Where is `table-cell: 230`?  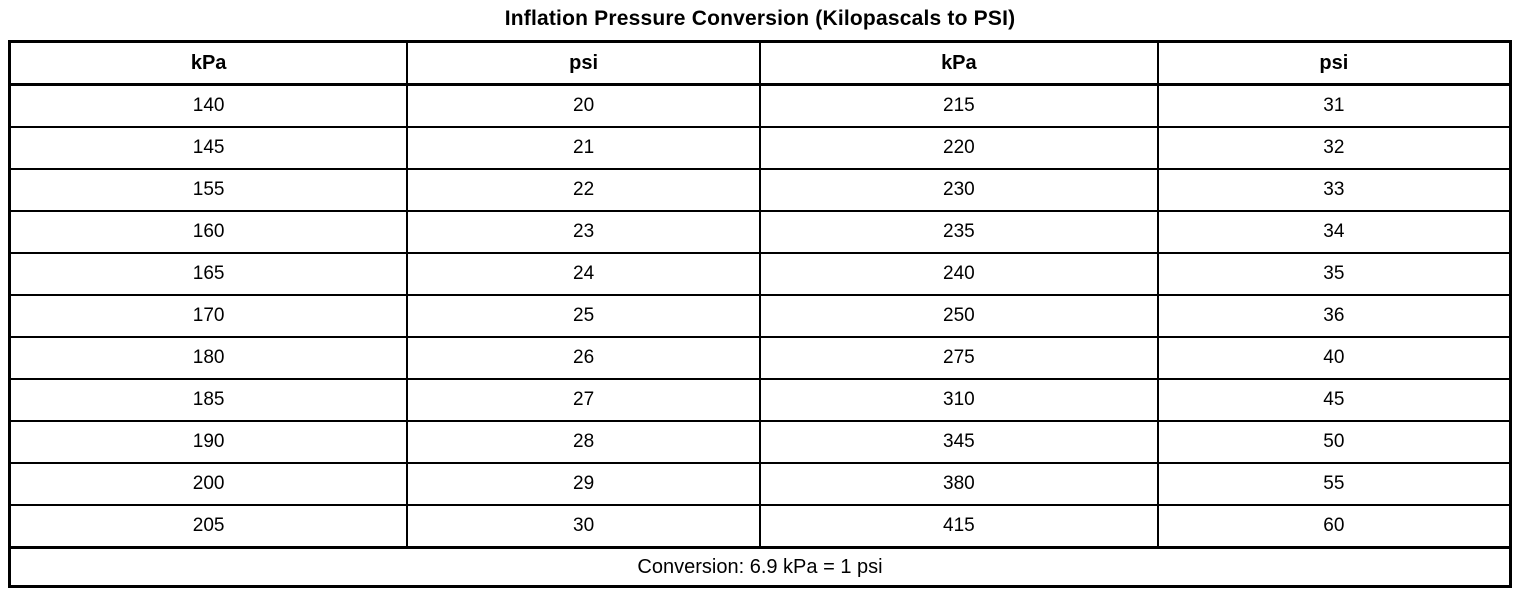 table-cell: 230 is located at coordinates (958, 190).